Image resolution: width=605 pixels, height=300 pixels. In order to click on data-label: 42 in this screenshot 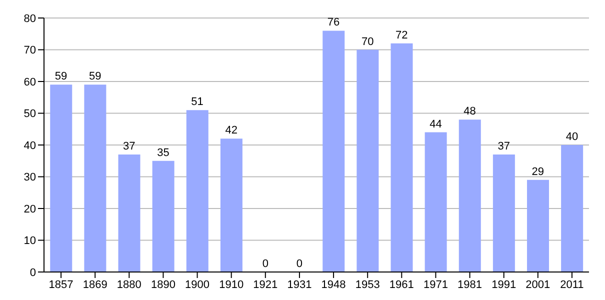, I will do `click(231, 130)`.